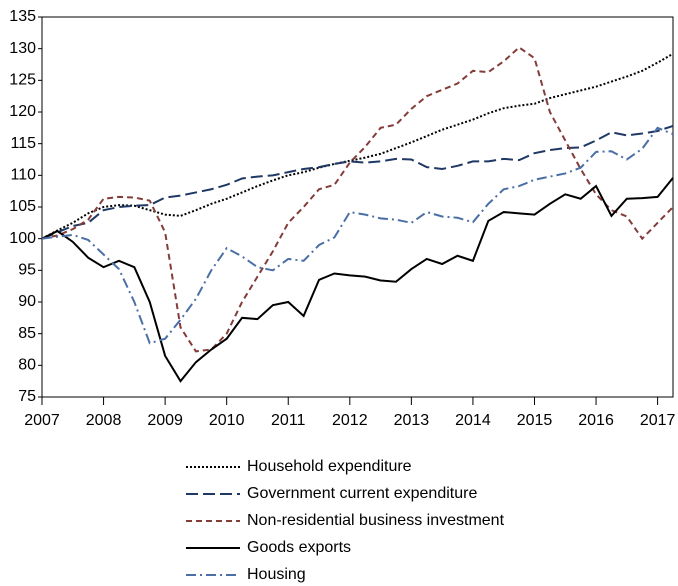  Describe the element at coordinates (299, 547) in the screenshot. I see `legend-label: Goods exports` at that location.